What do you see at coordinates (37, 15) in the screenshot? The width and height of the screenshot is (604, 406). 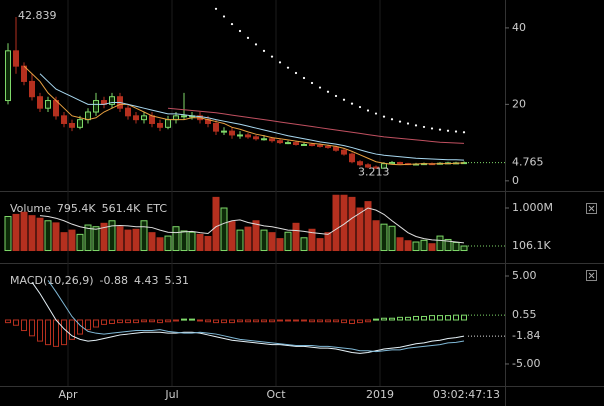 I see `high-label: 42.839` at bounding box center [37, 15].